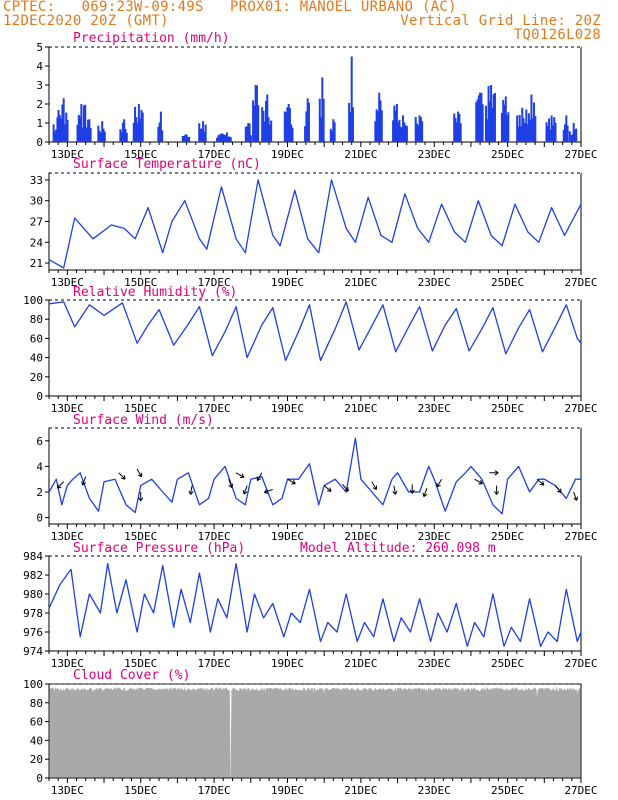 The width and height of the screenshot is (618, 800). Describe the element at coordinates (33, 632) in the screenshot. I see `y-tick-label: 976` at that location.